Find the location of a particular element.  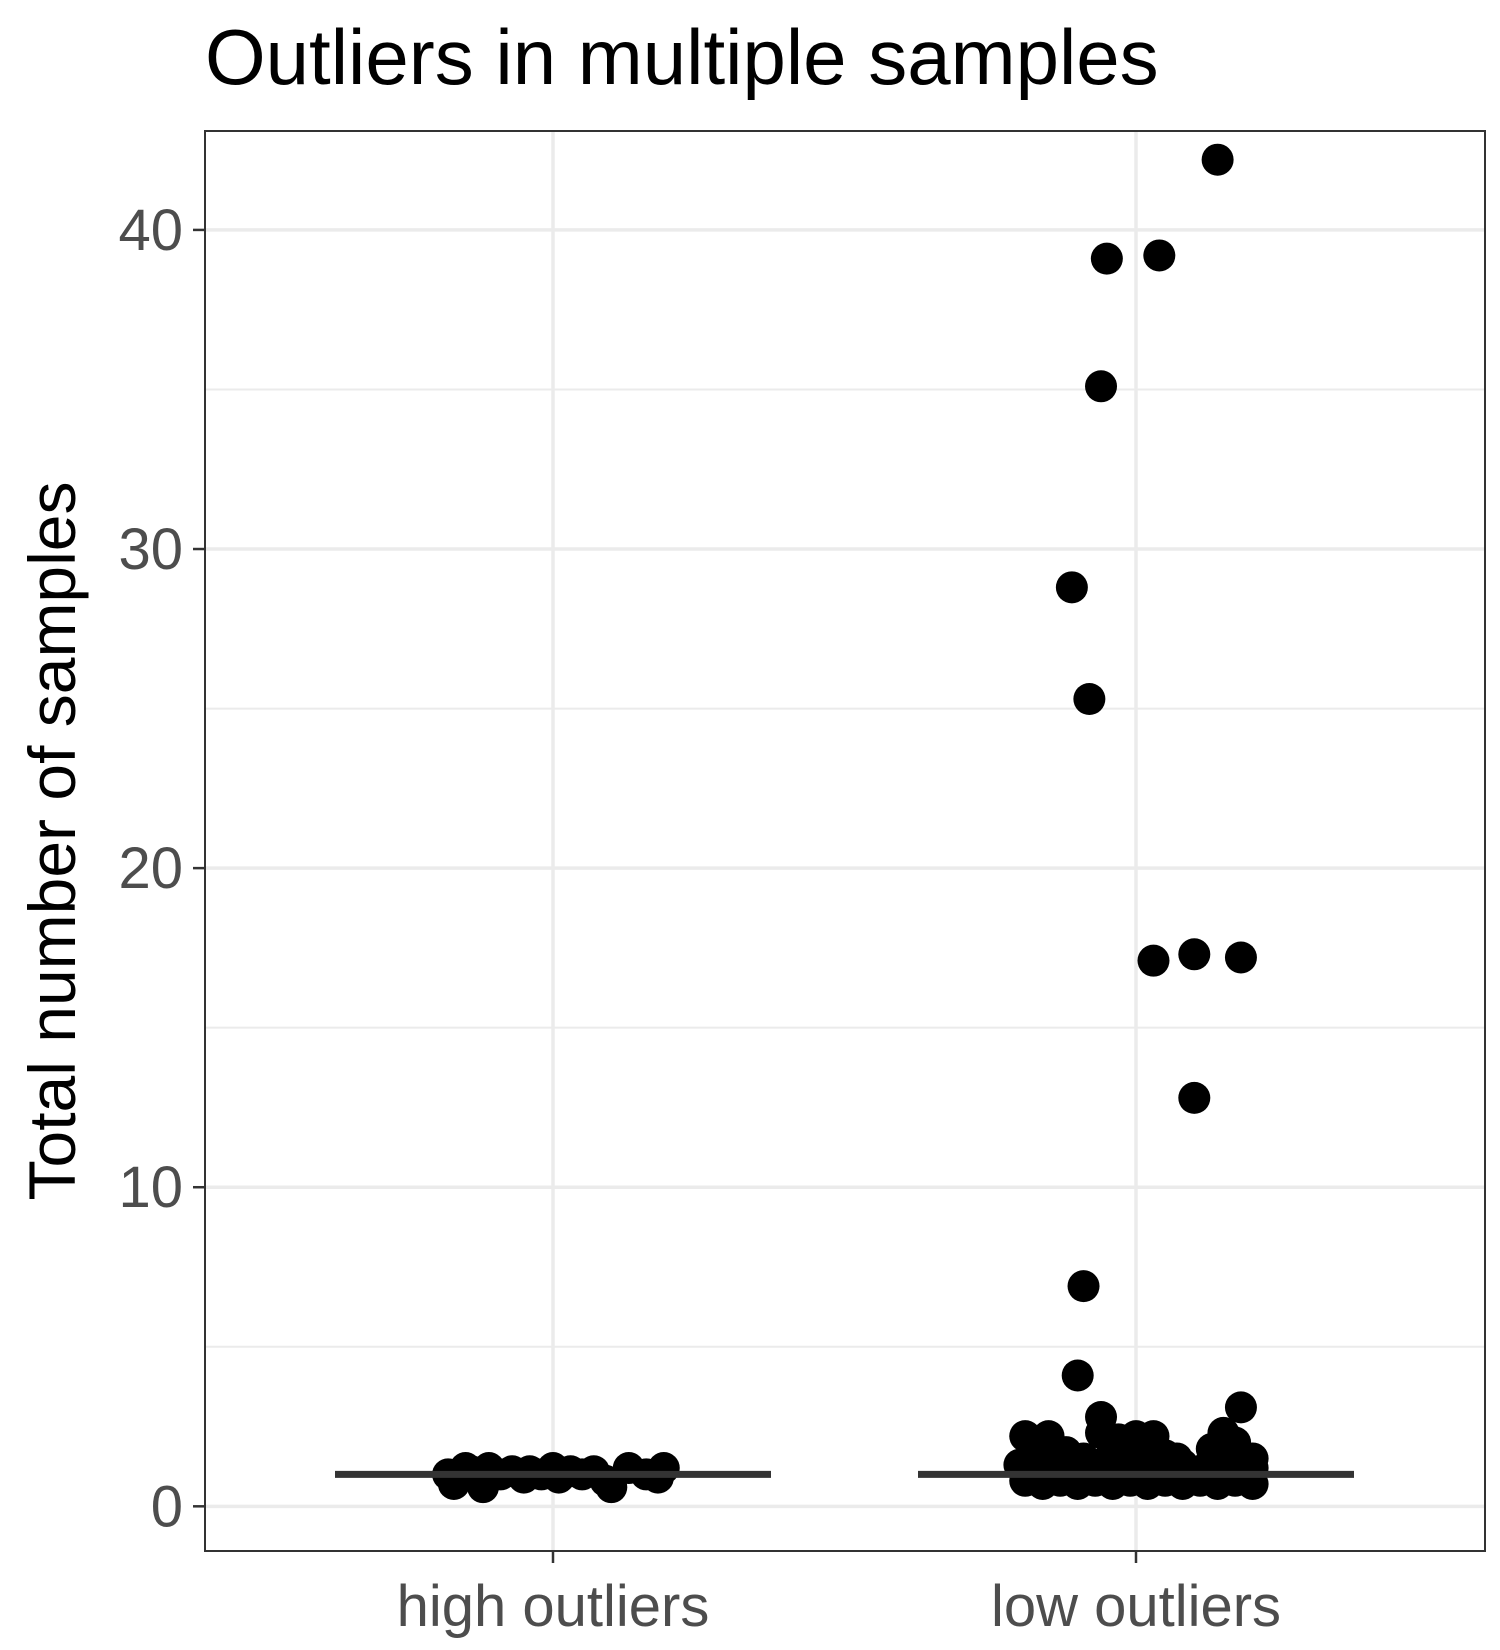

x-axis: high outliers low outliers is located at coordinates (839, 1595).